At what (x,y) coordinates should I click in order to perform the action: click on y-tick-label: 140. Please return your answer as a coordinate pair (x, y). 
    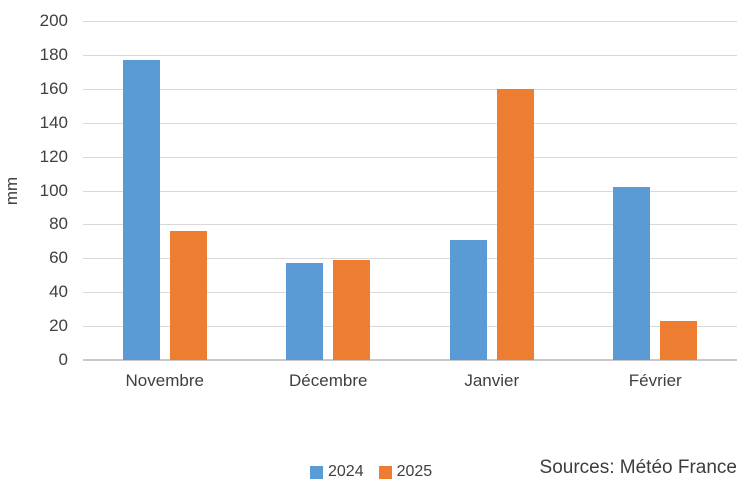
    Looking at the image, I should click on (53, 122).